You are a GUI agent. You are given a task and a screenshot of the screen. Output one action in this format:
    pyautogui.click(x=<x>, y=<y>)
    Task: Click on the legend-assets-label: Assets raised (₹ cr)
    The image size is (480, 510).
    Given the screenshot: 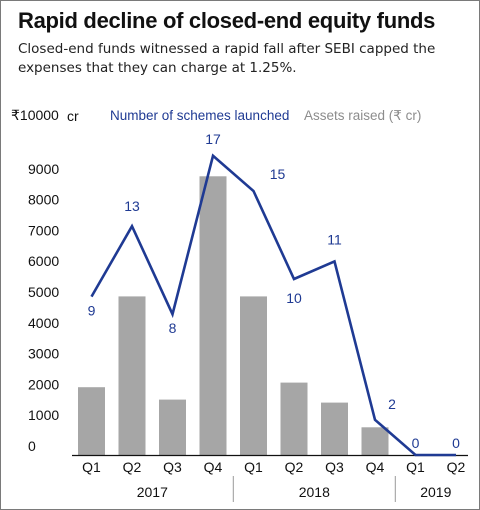 What is the action you would take?
    pyautogui.click(x=362, y=115)
    